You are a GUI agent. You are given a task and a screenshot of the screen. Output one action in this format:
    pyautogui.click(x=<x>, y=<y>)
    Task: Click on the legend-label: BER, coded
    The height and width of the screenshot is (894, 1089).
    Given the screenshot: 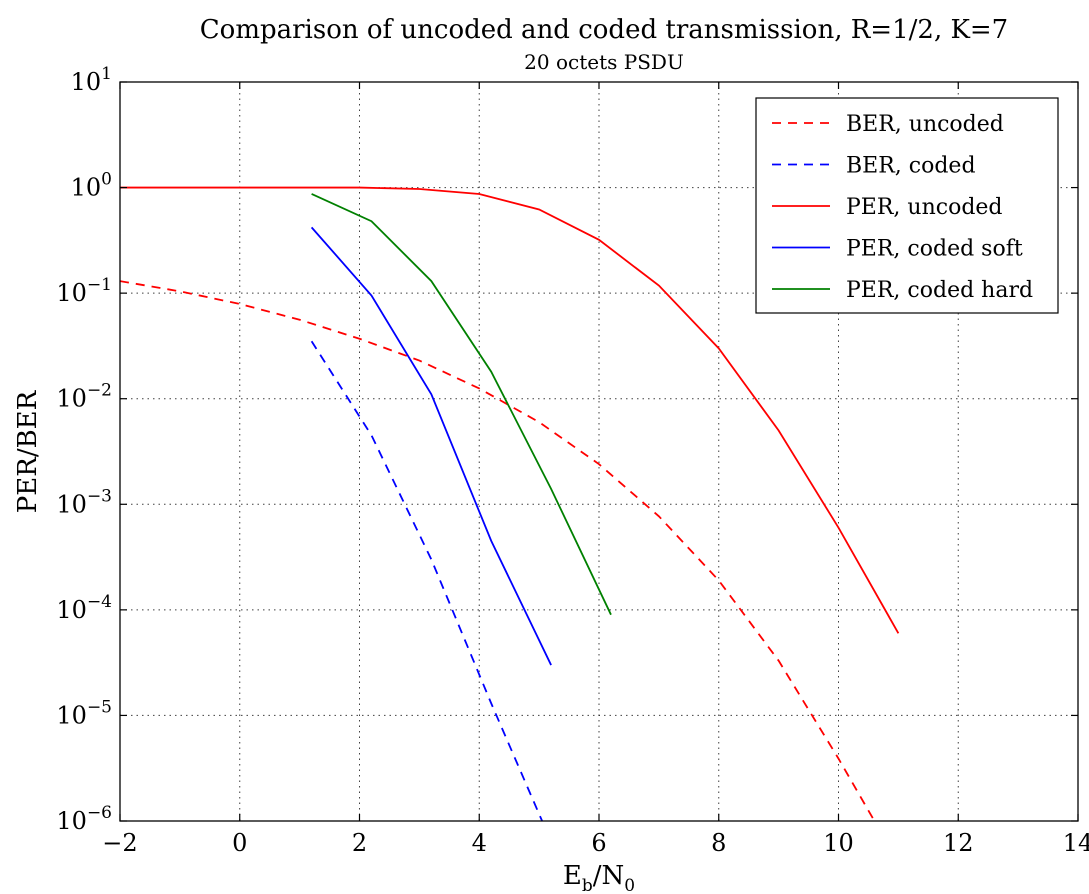 What is the action you would take?
    pyautogui.click(x=911, y=166)
    